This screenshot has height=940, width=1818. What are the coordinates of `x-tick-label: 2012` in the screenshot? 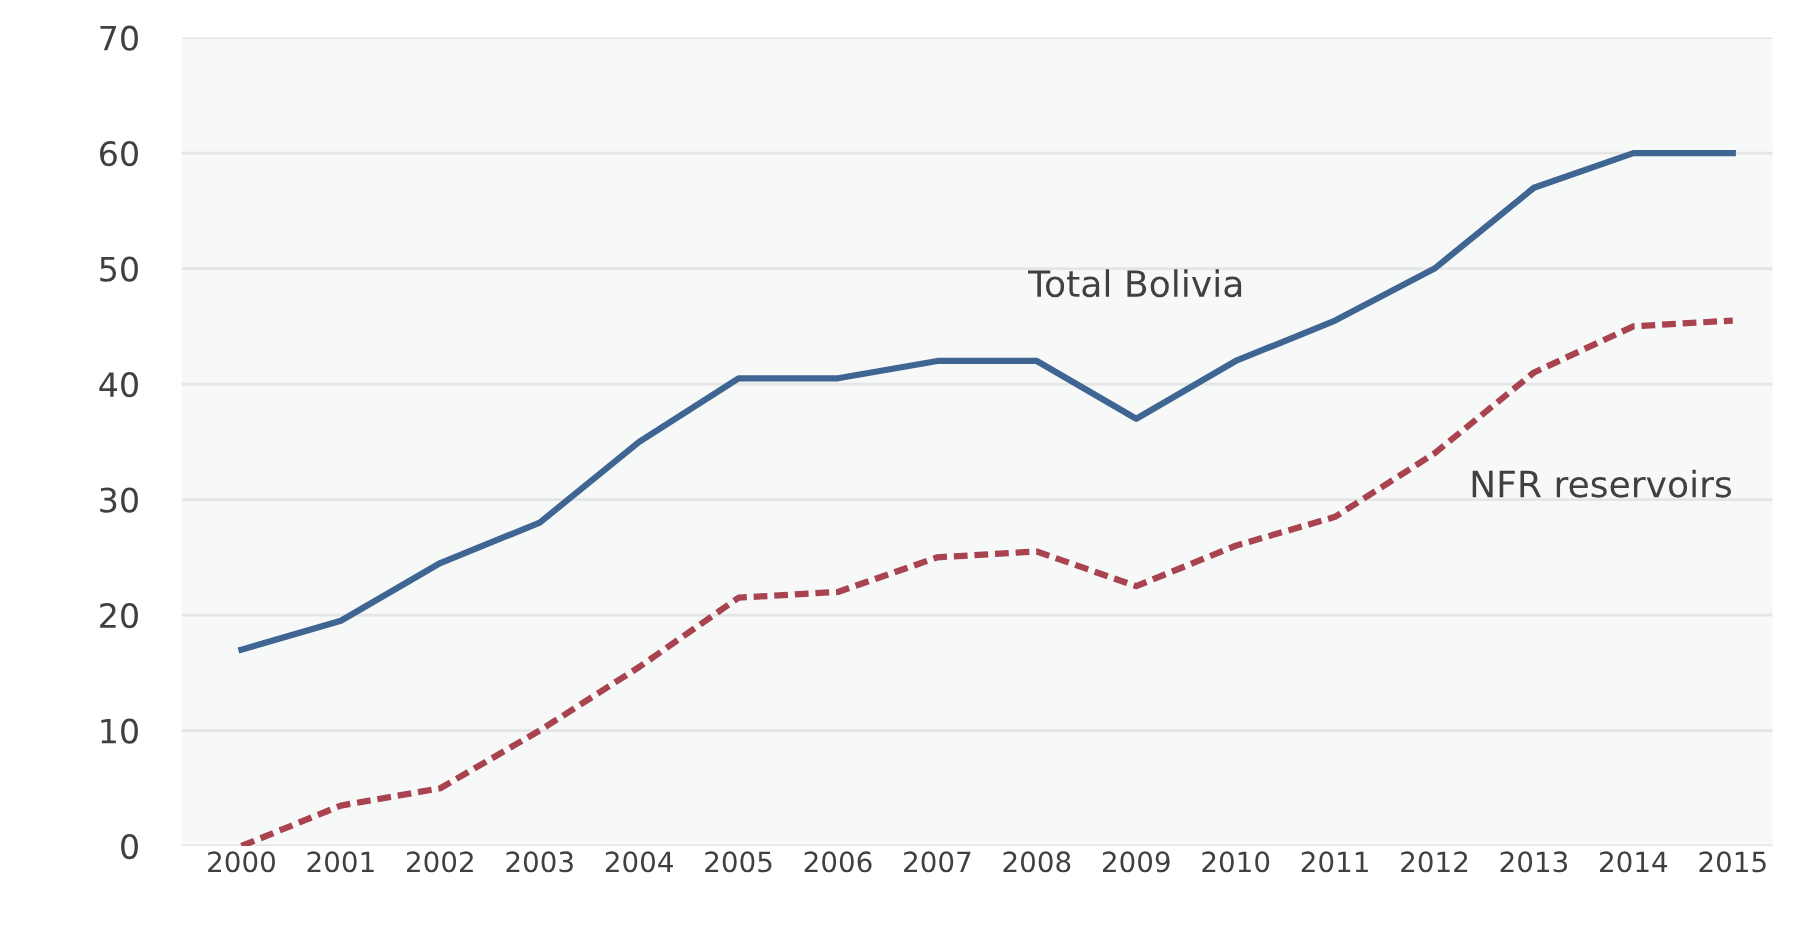 It's located at (1434, 862).